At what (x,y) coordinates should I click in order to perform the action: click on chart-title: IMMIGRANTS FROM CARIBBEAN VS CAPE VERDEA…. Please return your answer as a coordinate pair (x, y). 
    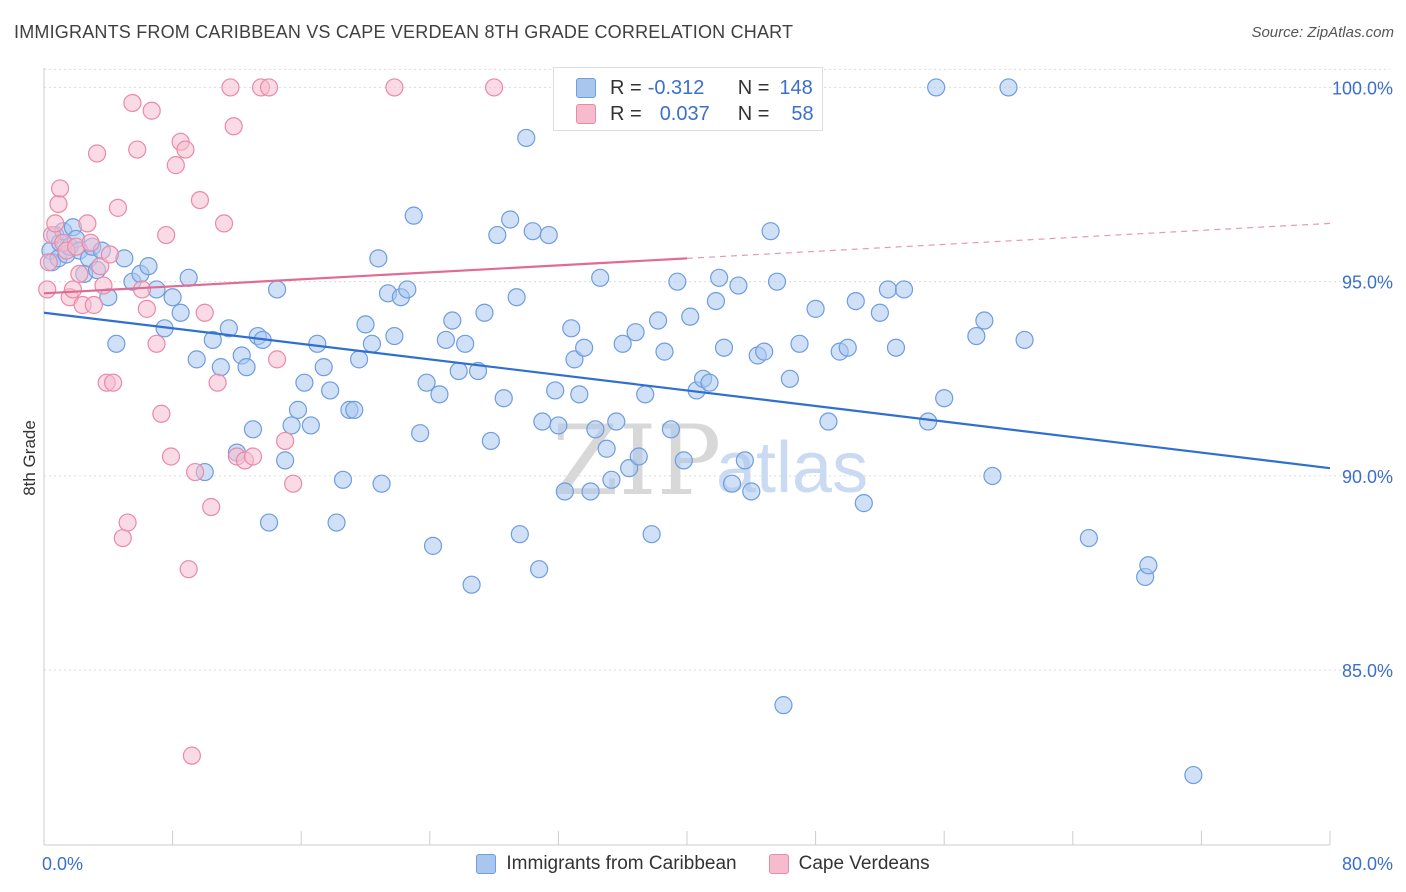
    Looking at the image, I should click on (404, 32).